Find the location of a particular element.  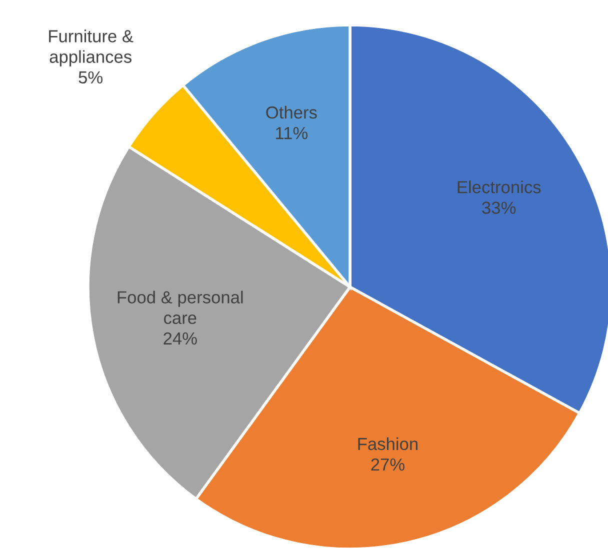

slice-label: Furniture & appliances is located at coordinates (91, 48).